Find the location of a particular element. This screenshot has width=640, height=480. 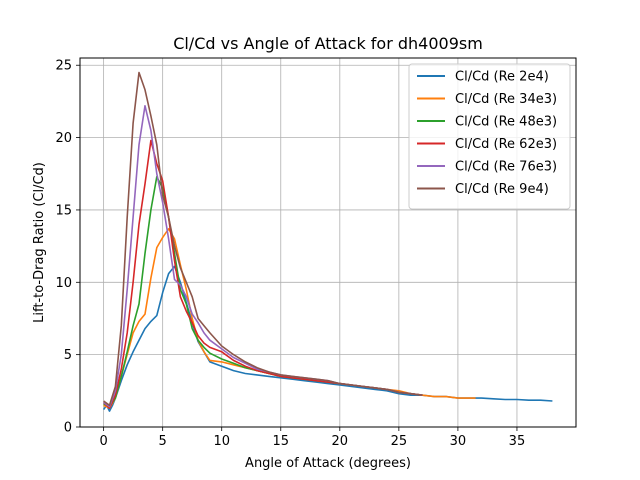

x-tick-label: 10 is located at coordinates (221, 441).